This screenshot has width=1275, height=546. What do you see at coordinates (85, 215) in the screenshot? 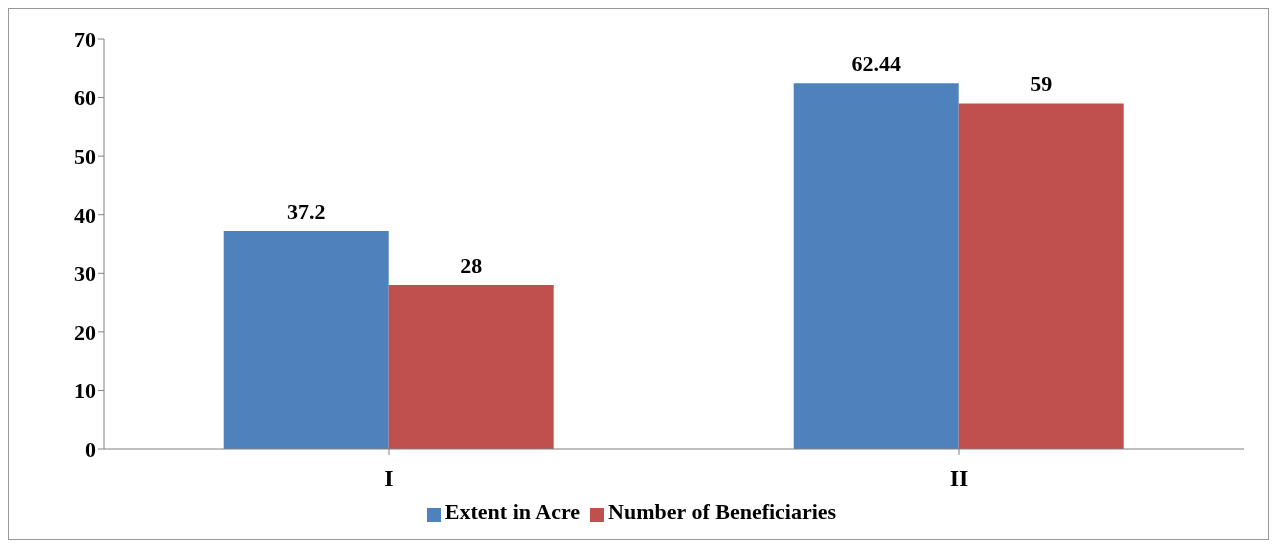
I see `y-tick-label: 40` at bounding box center [85, 215].